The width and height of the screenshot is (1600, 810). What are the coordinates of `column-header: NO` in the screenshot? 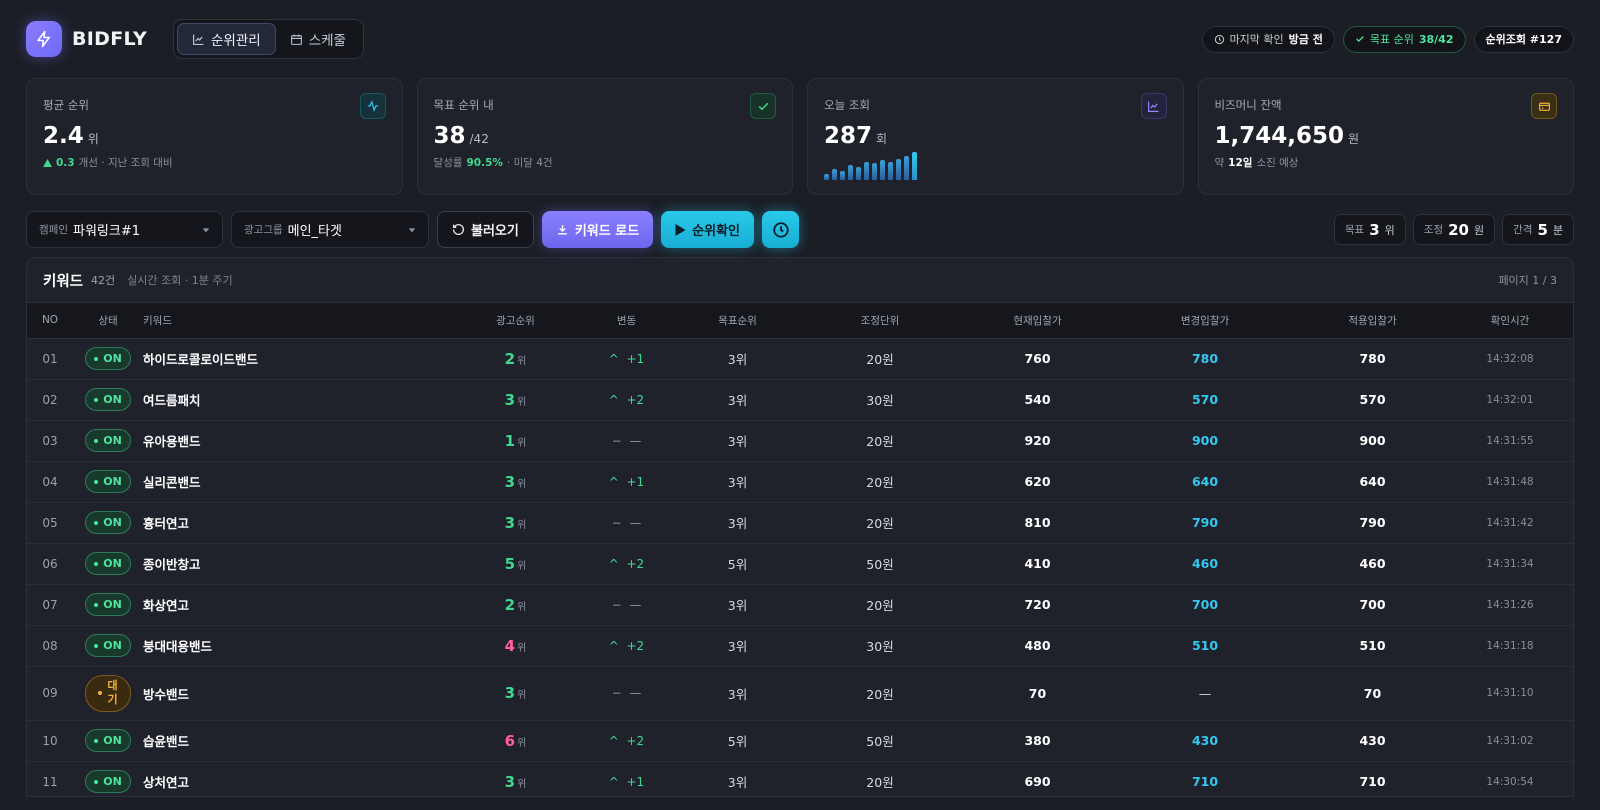 It's located at (50, 321).